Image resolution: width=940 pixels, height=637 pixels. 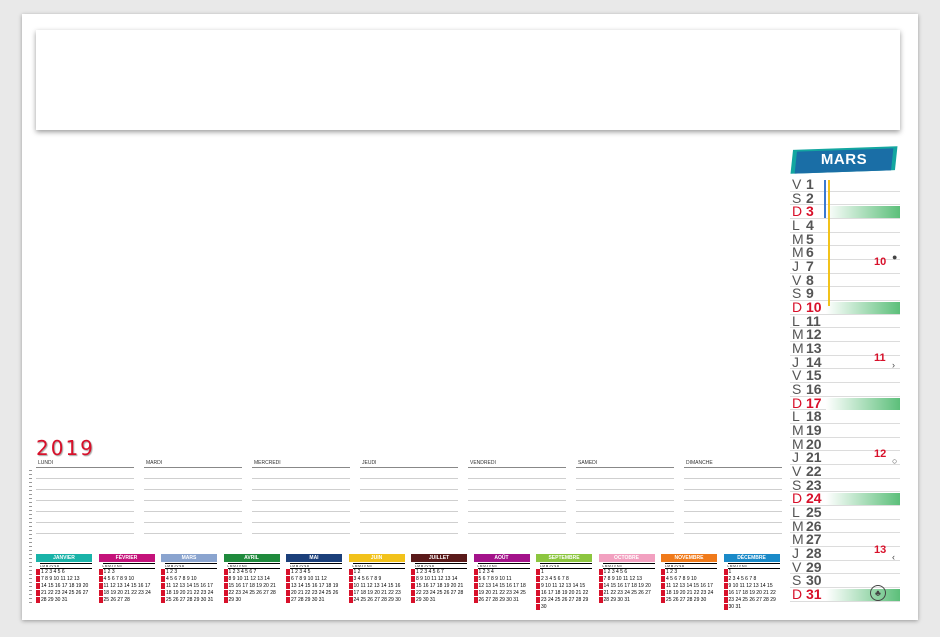 What do you see at coordinates (189, 572) in the screenshot?
I see `mini-week-row: 1 2 3` at bounding box center [189, 572].